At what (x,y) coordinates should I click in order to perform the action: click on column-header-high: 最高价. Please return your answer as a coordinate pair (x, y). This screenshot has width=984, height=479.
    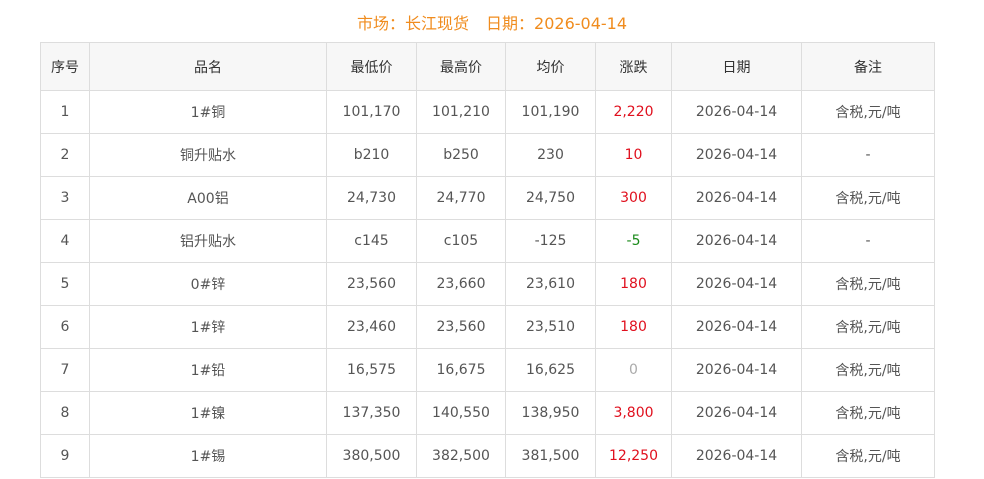
    Looking at the image, I should click on (461, 66).